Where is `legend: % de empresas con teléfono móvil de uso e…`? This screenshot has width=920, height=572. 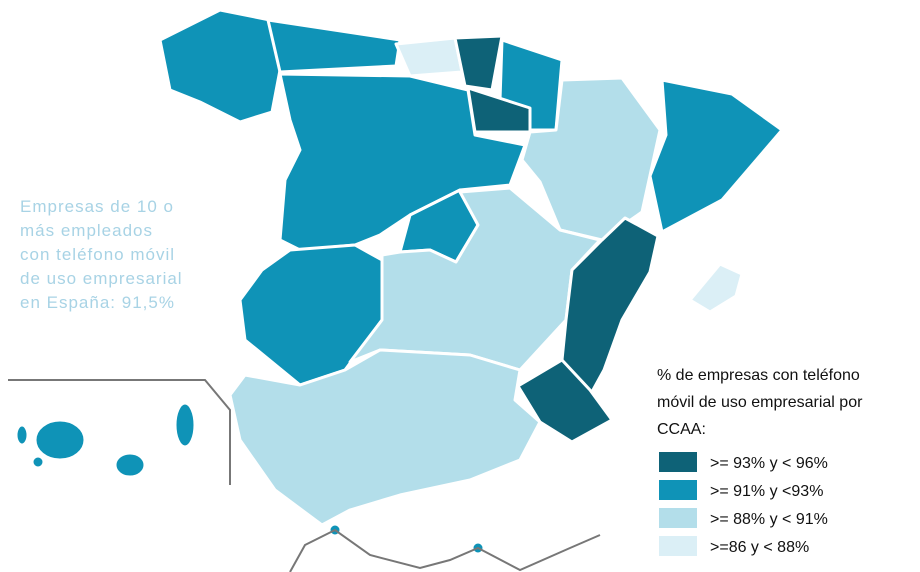
legend: % de empresas con teléfono móvil de uso e… is located at coordinates (760, 461).